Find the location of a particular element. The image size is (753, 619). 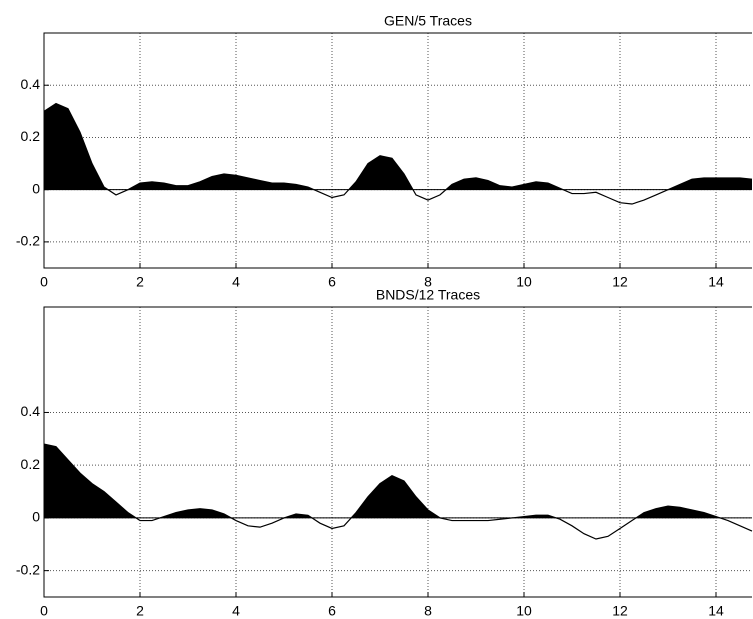

chart-title: GEN/5 Traces is located at coordinates (428, 21).